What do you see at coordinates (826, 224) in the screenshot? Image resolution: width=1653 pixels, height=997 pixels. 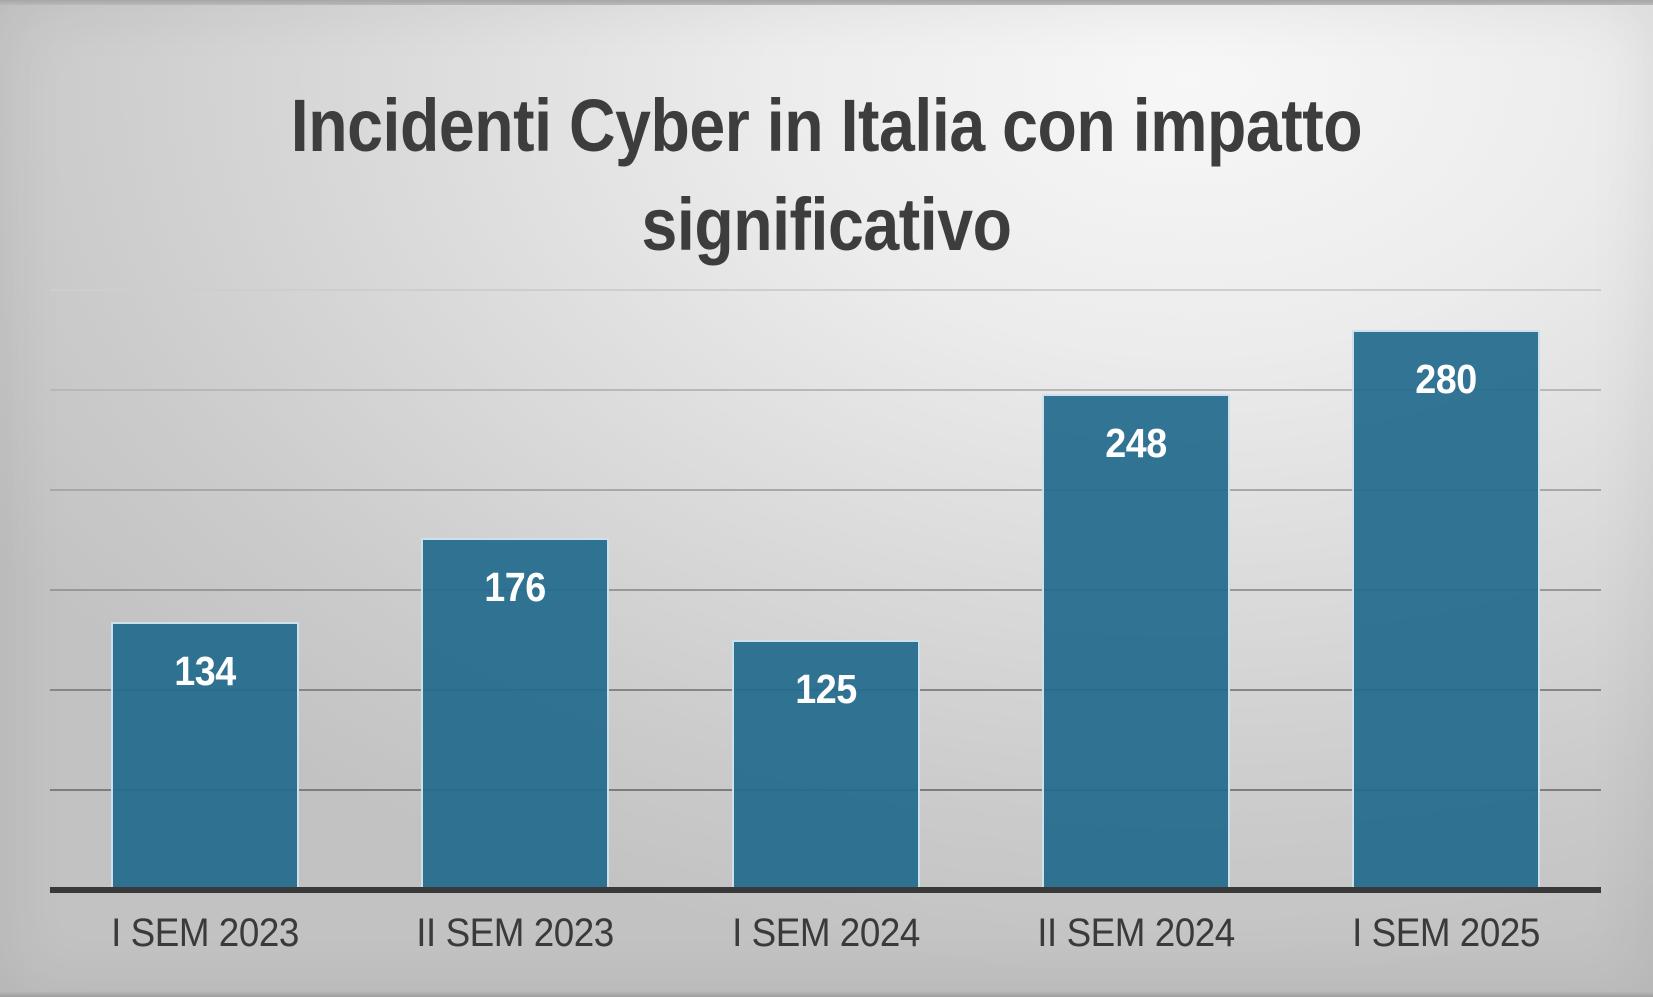 I see `chart-title-line-2: significativo` at bounding box center [826, 224].